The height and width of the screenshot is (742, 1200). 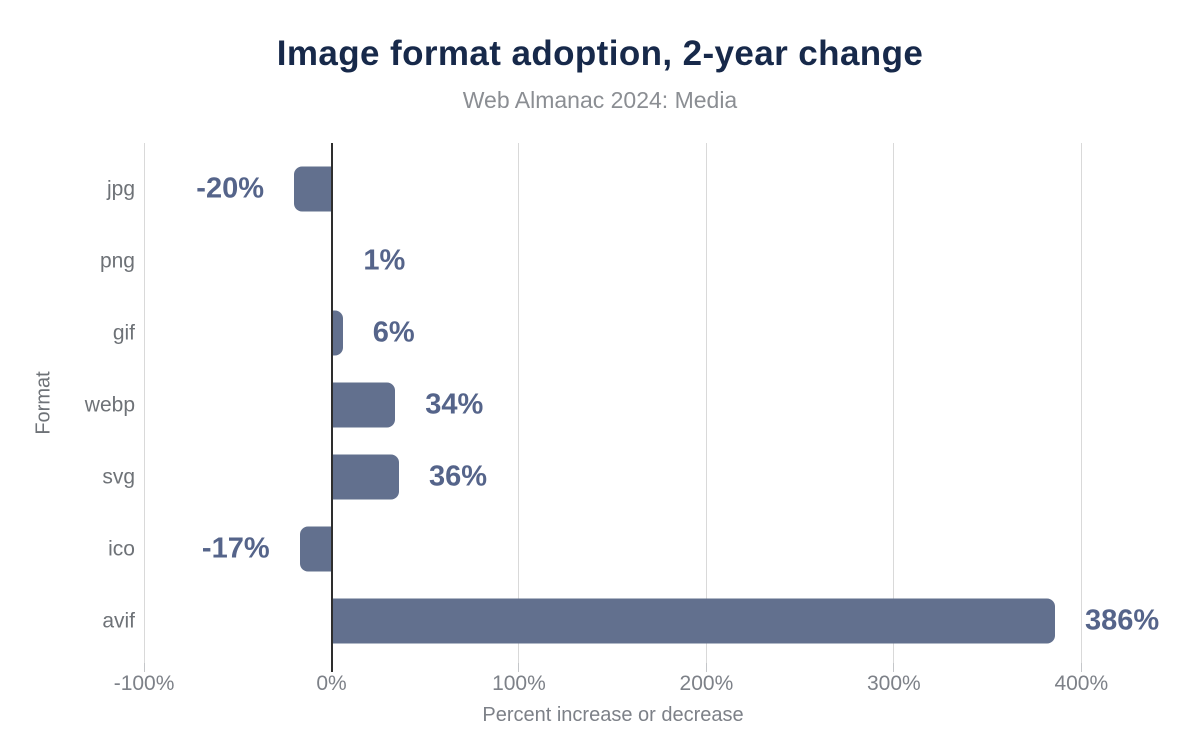 What do you see at coordinates (706, 403) in the screenshot?
I see `gridline-200%` at bounding box center [706, 403].